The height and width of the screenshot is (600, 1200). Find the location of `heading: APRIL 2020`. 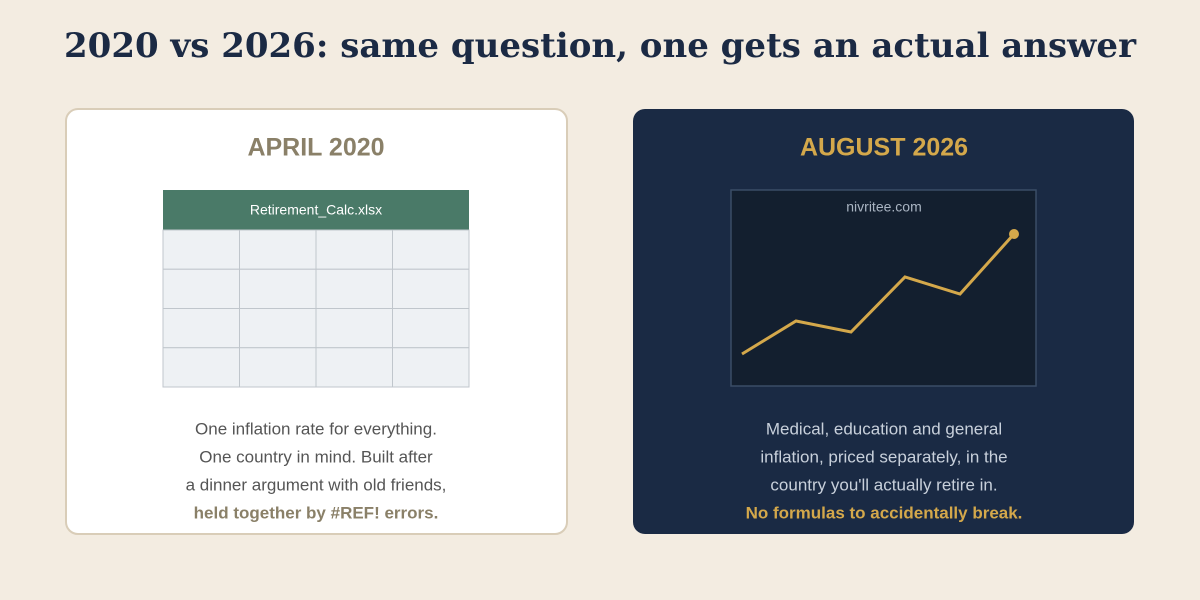

heading: APRIL 2020 is located at coordinates (315, 148).